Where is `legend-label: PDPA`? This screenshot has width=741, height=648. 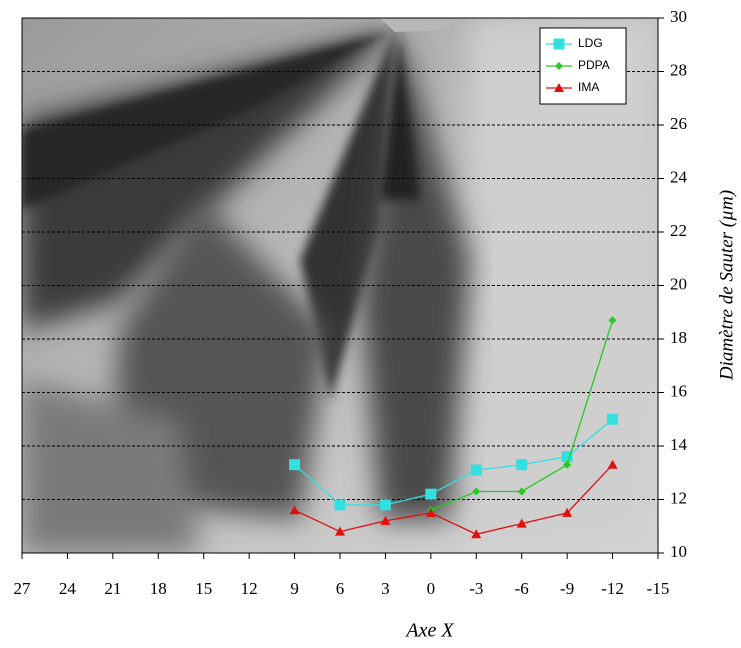 legend-label: PDPA is located at coordinates (594, 65).